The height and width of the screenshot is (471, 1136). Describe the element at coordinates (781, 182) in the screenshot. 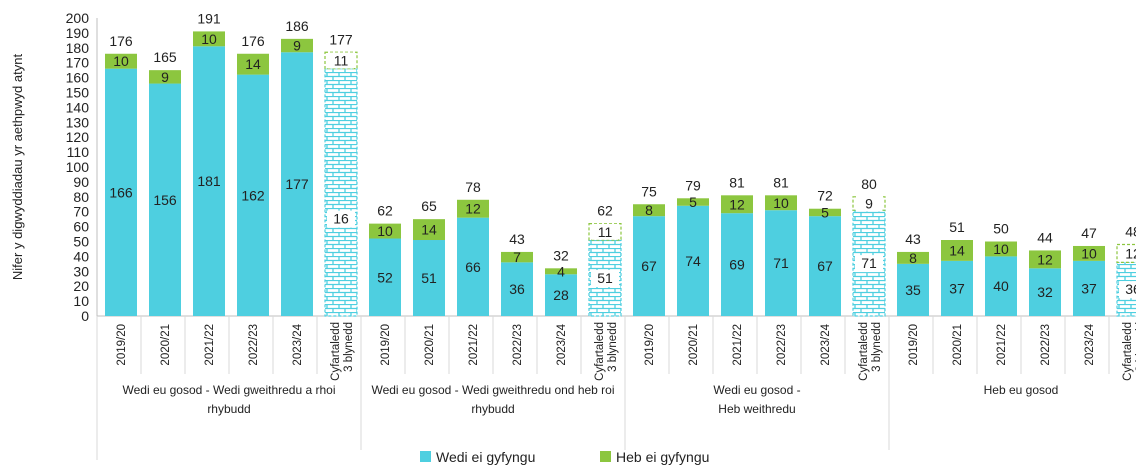

I see `total-label: 81` at that location.